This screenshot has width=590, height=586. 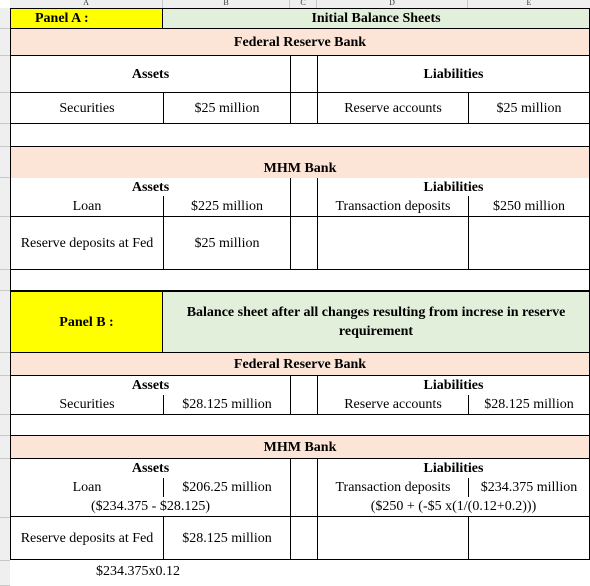 I want to click on panel-a-bank-title: MHM Bank, so click(x=300, y=162).